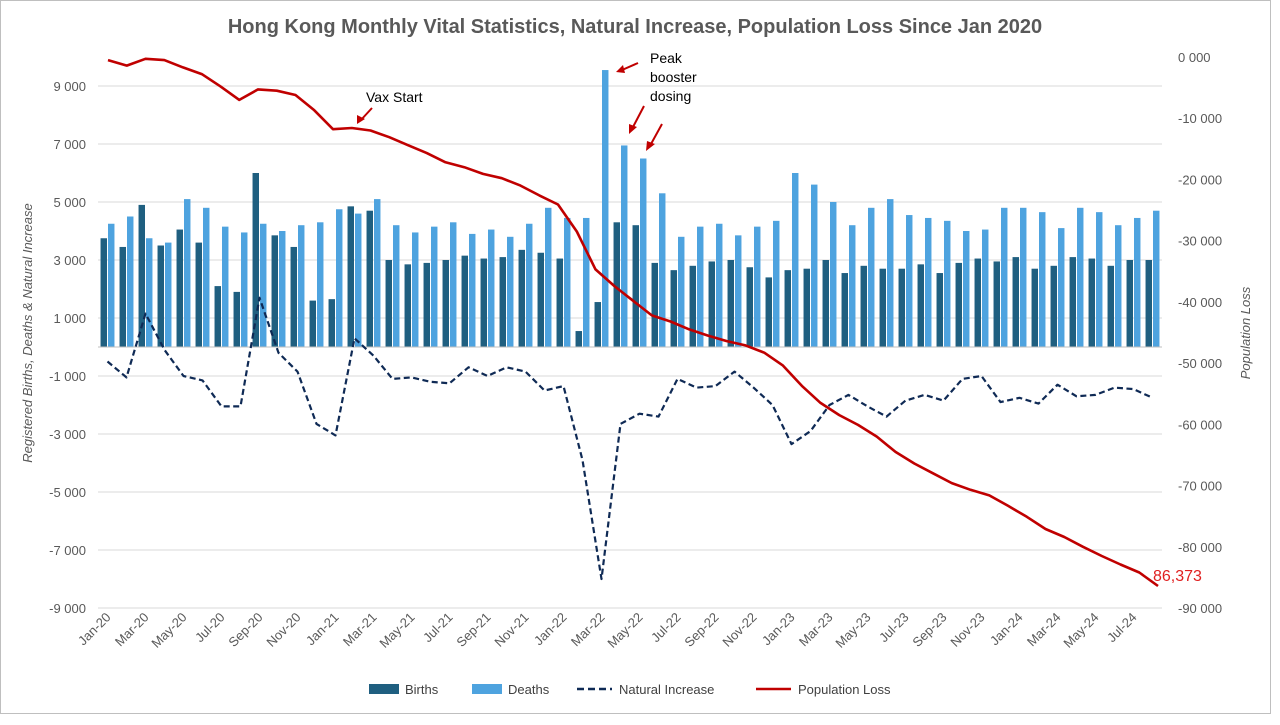 This screenshot has width=1280, height=725. Describe the element at coordinates (666, 689) in the screenshot. I see `legend-label-natural-increase: Natural Increase` at that location.